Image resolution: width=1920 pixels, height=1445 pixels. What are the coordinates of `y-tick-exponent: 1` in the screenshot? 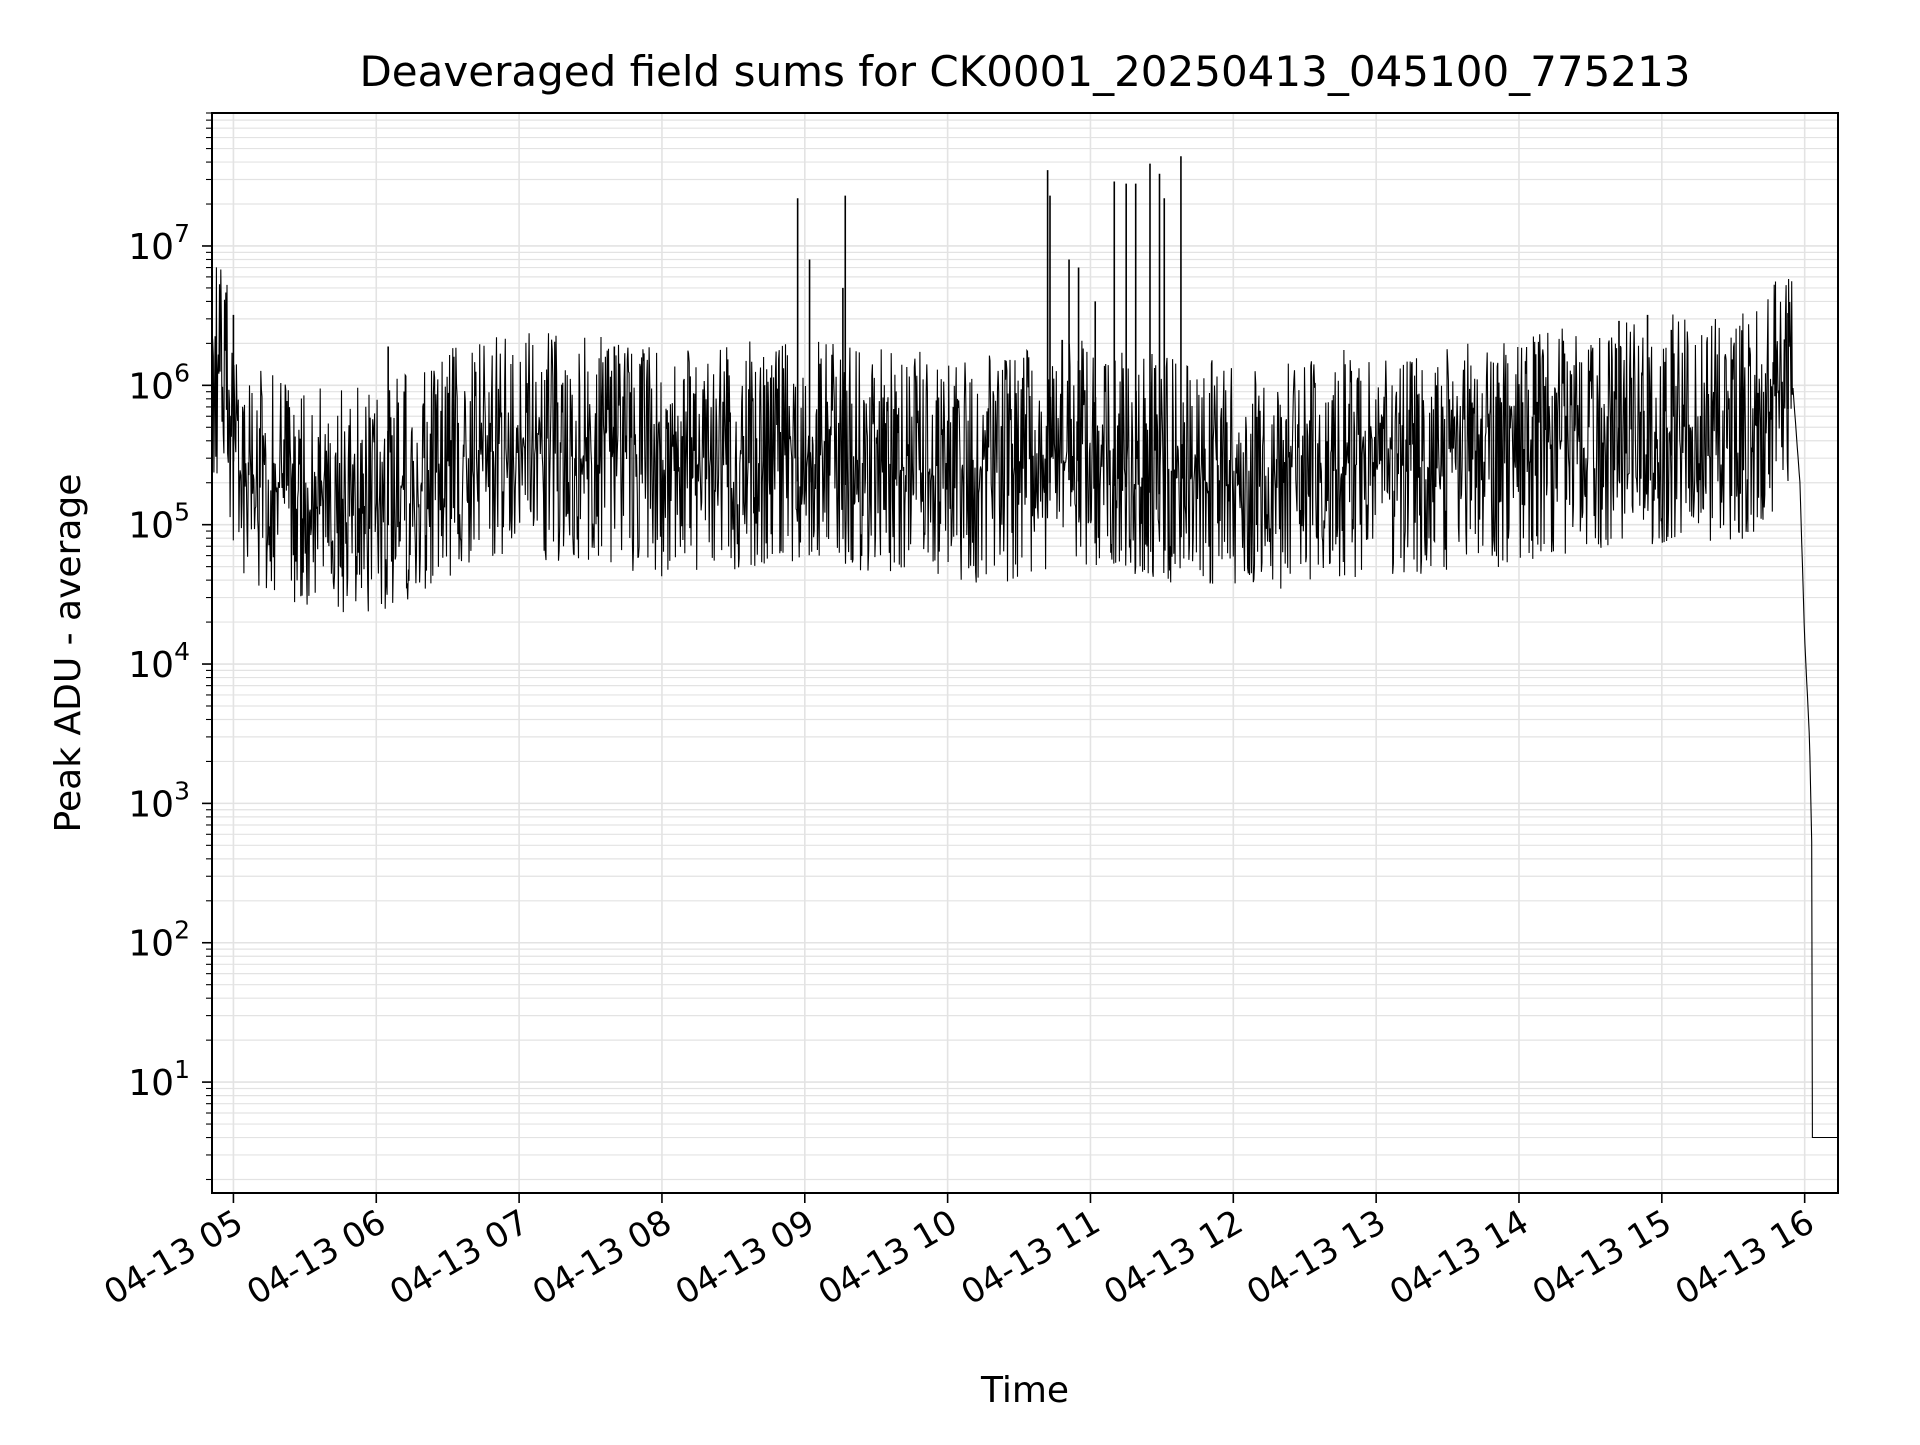 It's located at (182, 1069).